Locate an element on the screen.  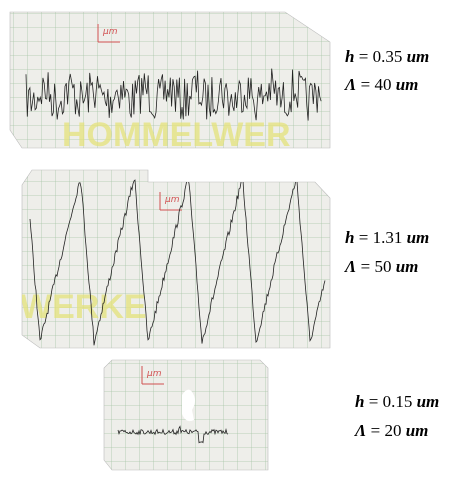
height-label: h = 1.31 um is located at coordinates (387, 237).